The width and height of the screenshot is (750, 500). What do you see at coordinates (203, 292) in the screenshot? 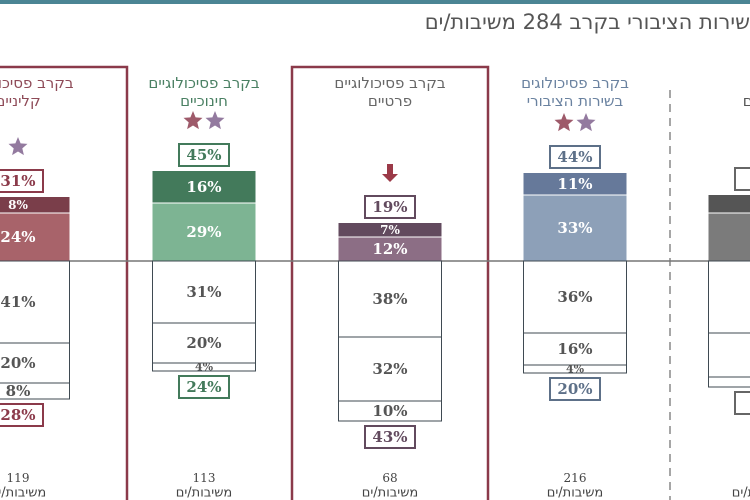
I see `data-label: 31%` at bounding box center [203, 292].